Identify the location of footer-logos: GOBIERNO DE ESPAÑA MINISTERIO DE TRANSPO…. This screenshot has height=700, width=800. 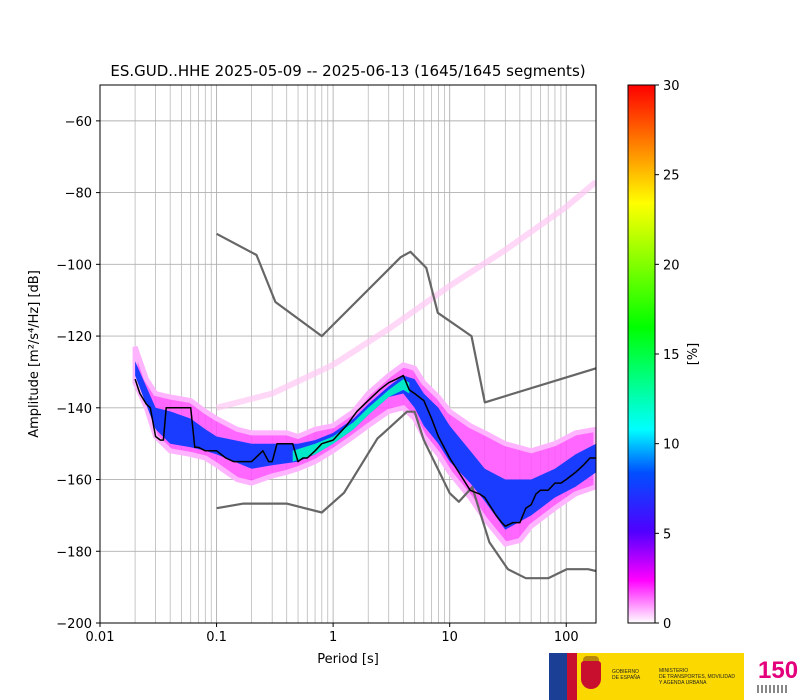
(673, 676).